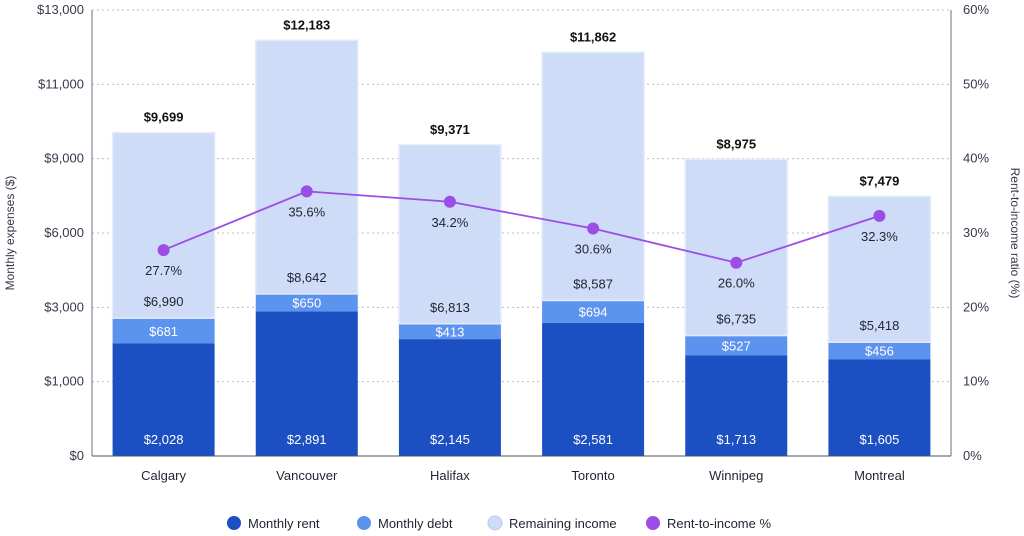 Image resolution: width=1024 pixels, height=536 pixels. Describe the element at coordinates (976, 158) in the screenshot. I see `y-right-tick-label: 40%` at that location.